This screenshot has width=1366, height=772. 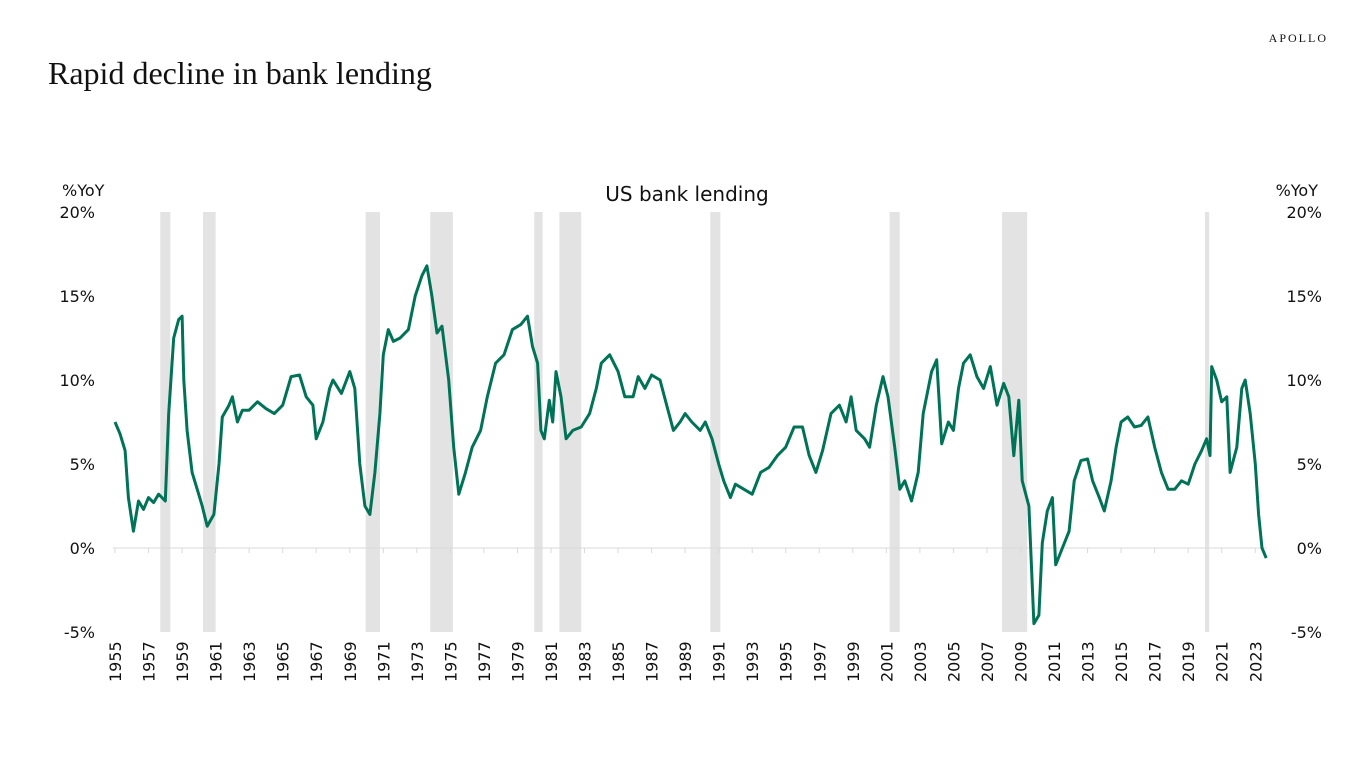 I want to click on y-tick-label: -5%, so click(x=79, y=632).